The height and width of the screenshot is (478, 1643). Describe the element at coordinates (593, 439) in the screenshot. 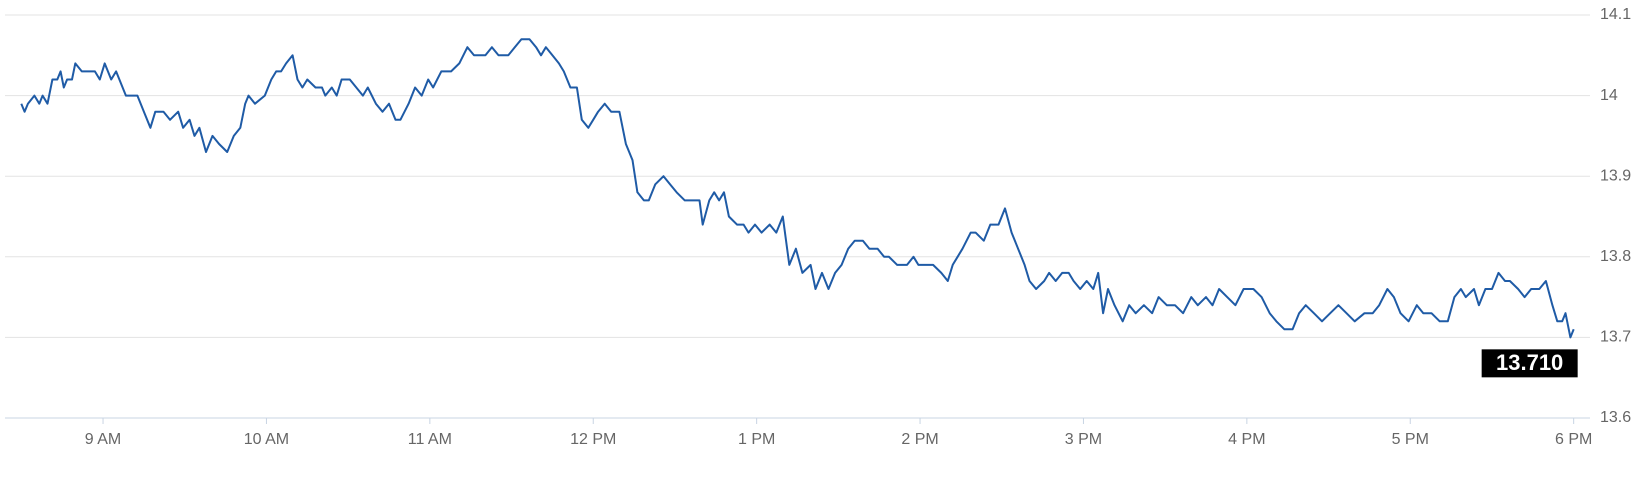

I see `x-tick-label: 12 PM` at that location.